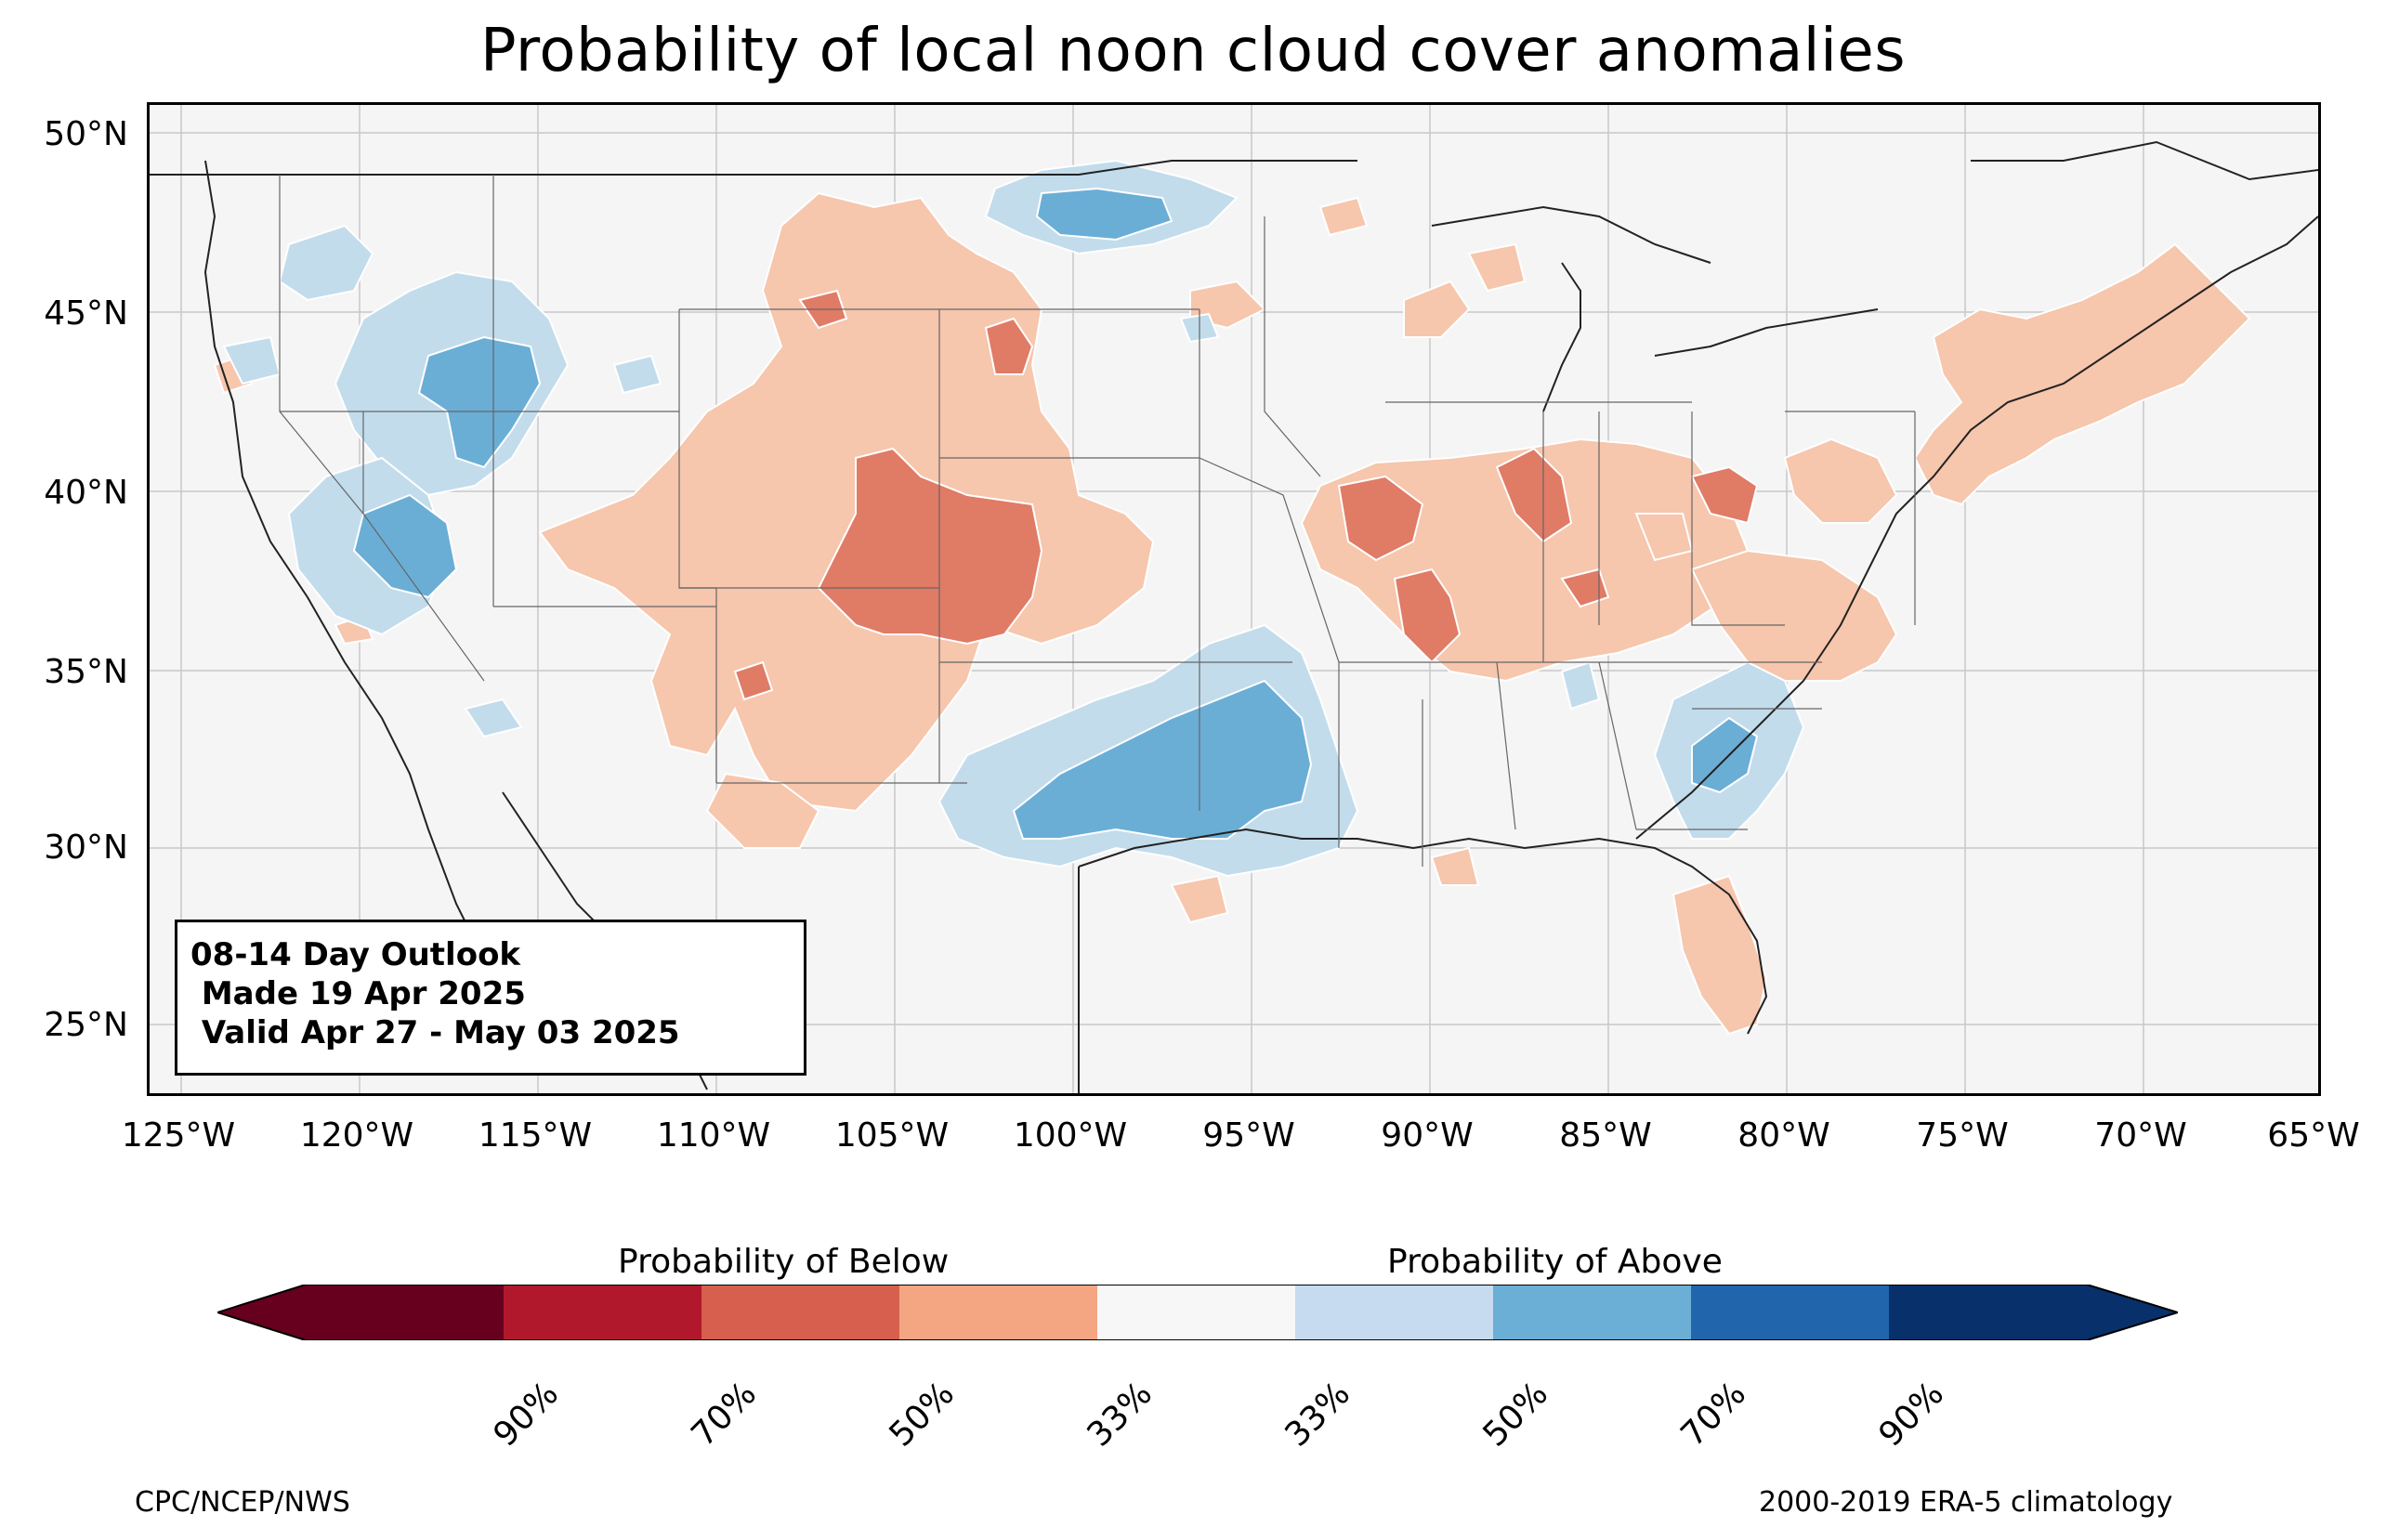 Image resolution: width=2386 pixels, height=1540 pixels. What do you see at coordinates (1120, 1415) in the screenshot?
I see `colorbar-tick-below-33: 33%` at bounding box center [1120, 1415].